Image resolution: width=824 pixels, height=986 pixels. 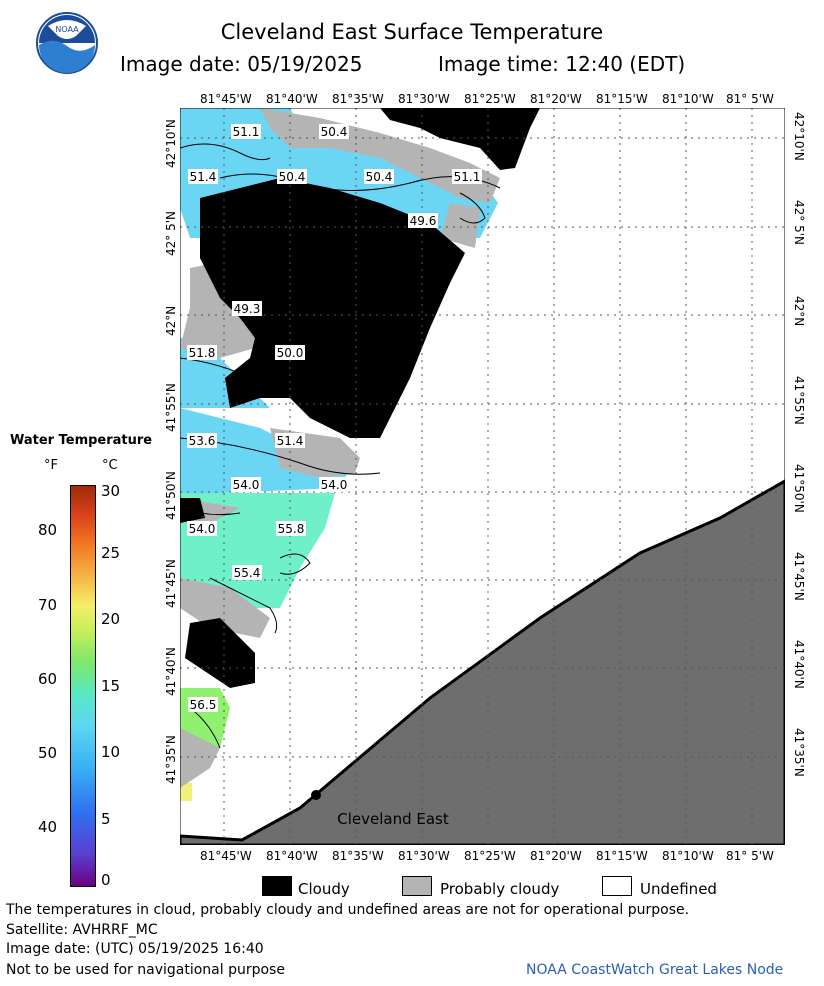 What do you see at coordinates (750, 99) in the screenshot?
I see `lon-label-top: 81° 5'W` at bounding box center [750, 99].